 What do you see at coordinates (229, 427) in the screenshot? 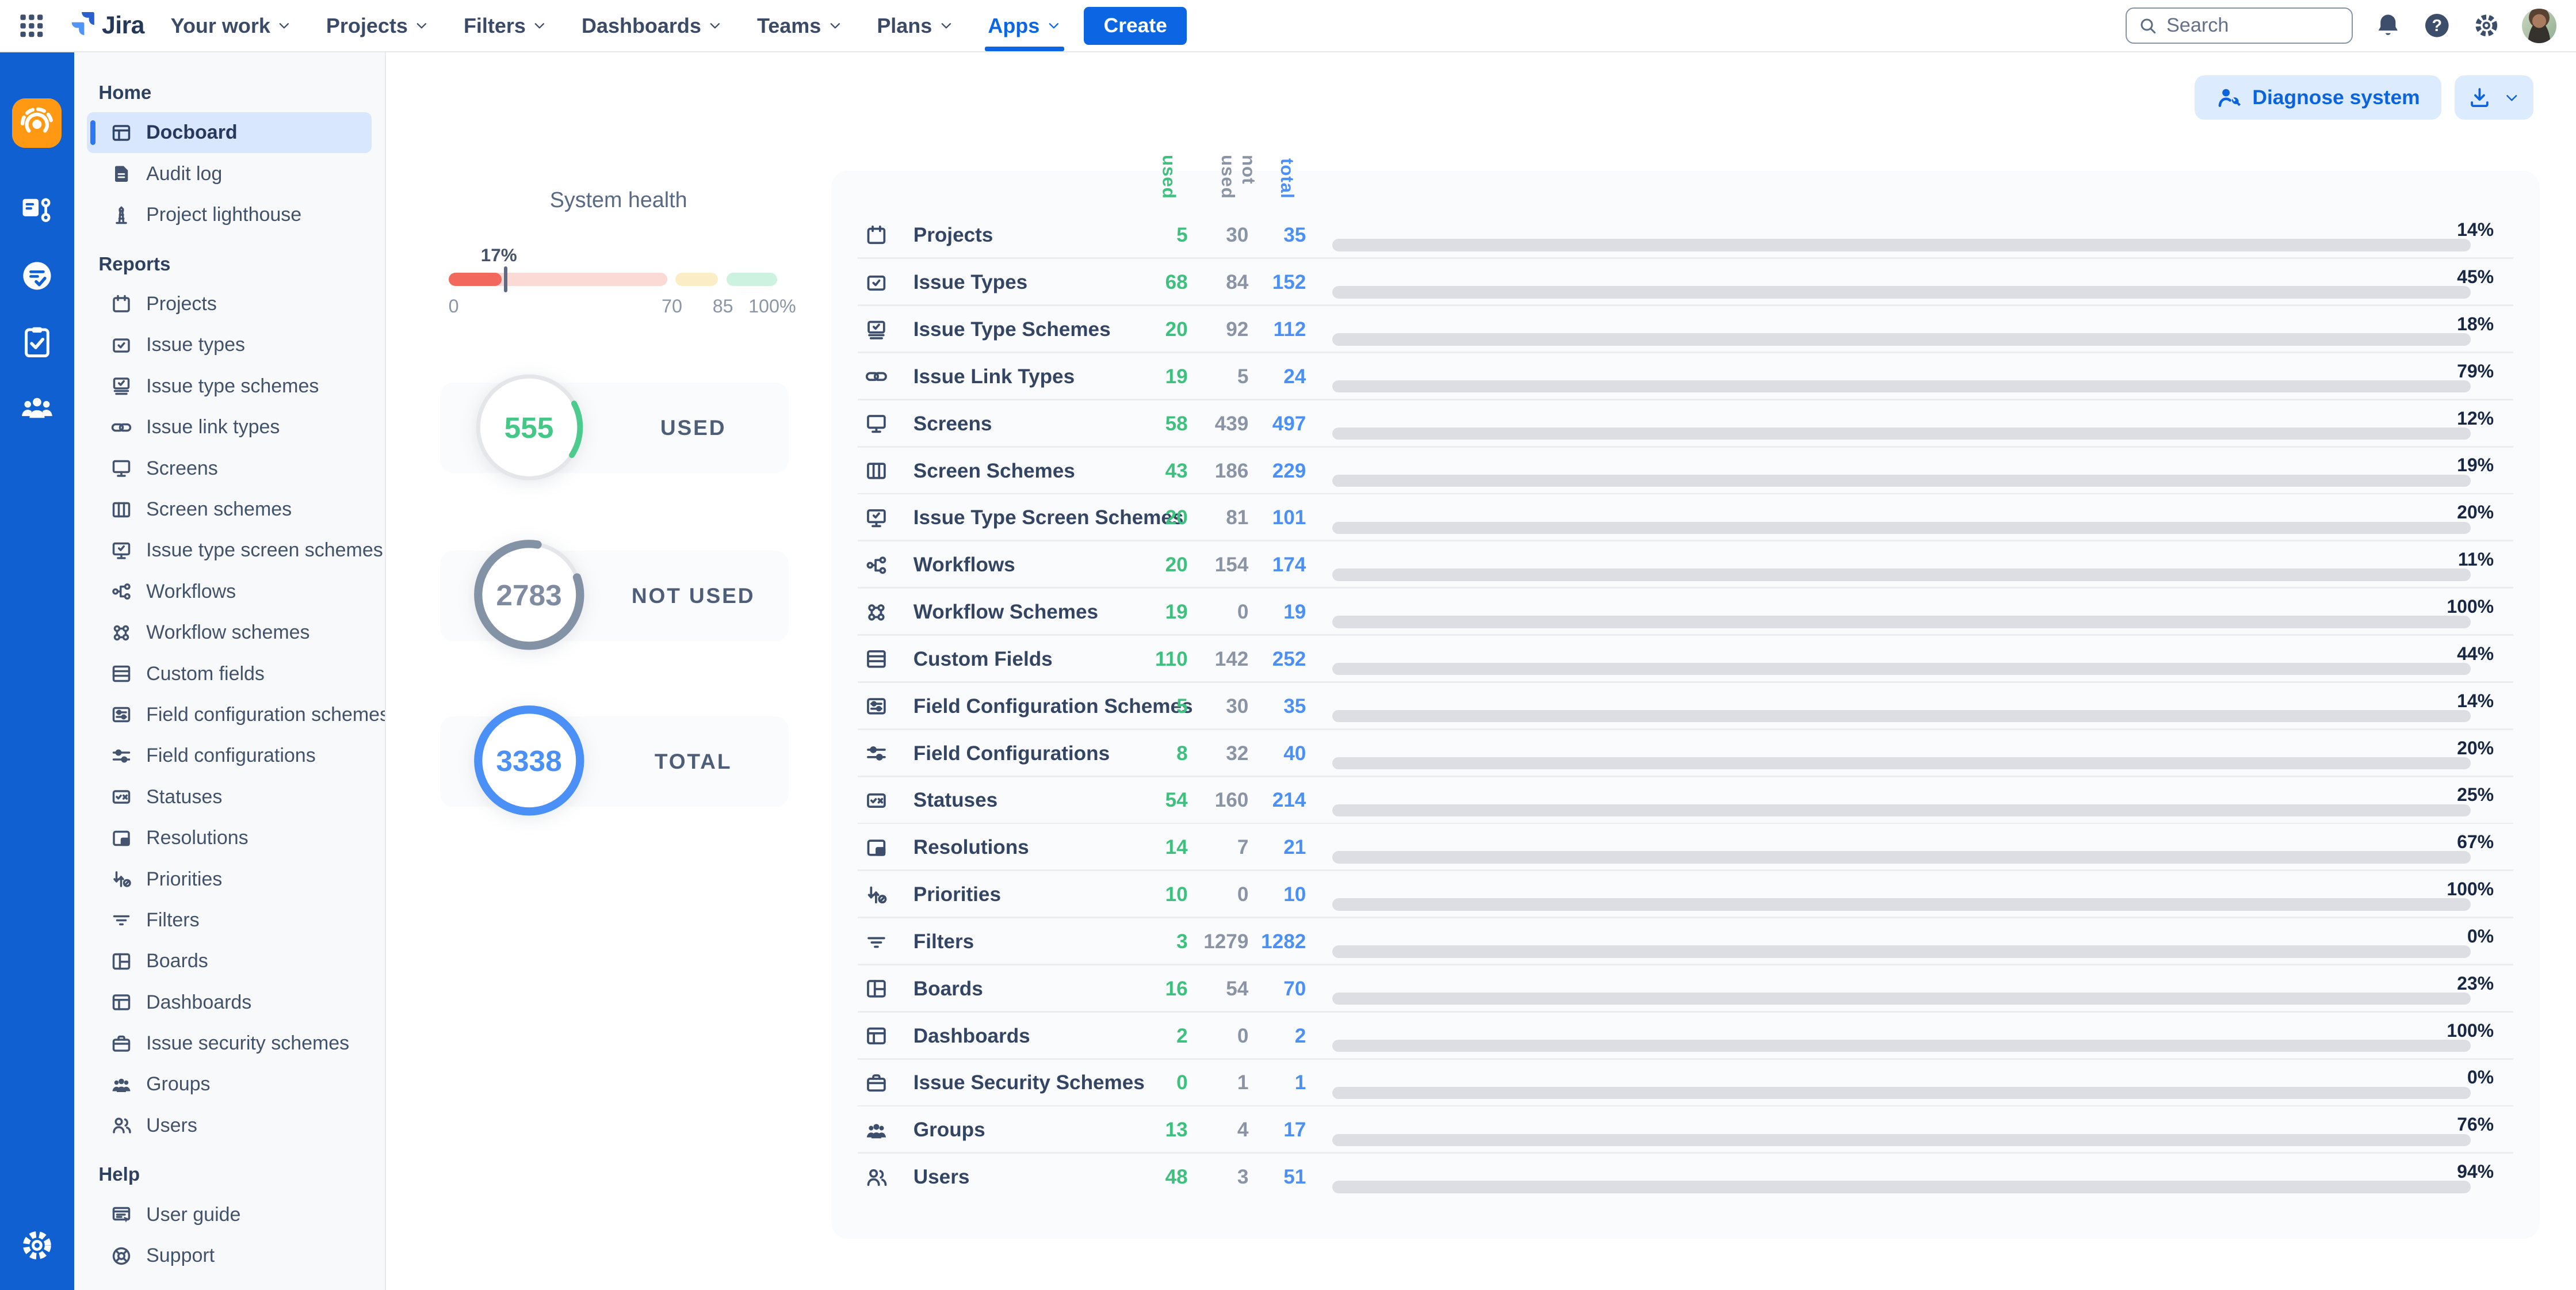
I see `sidebar-item: Issue link types` at bounding box center [229, 427].